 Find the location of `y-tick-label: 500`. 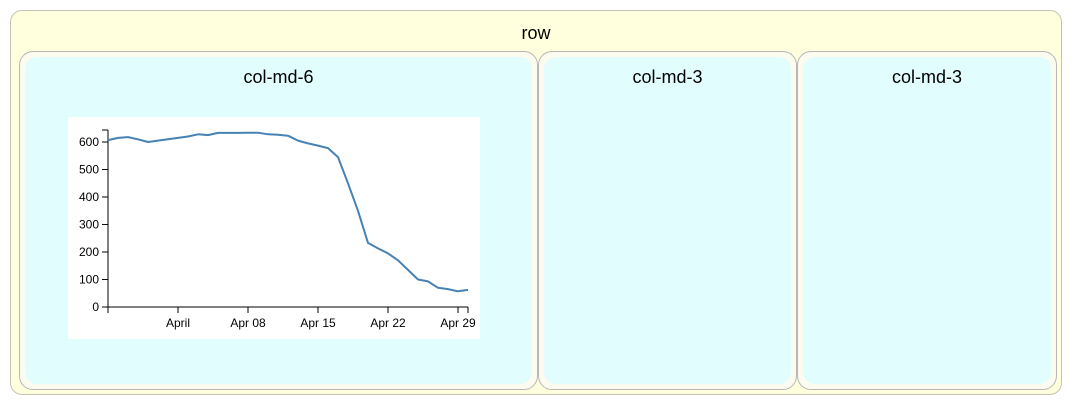

y-tick-label: 500 is located at coordinates (89, 170).